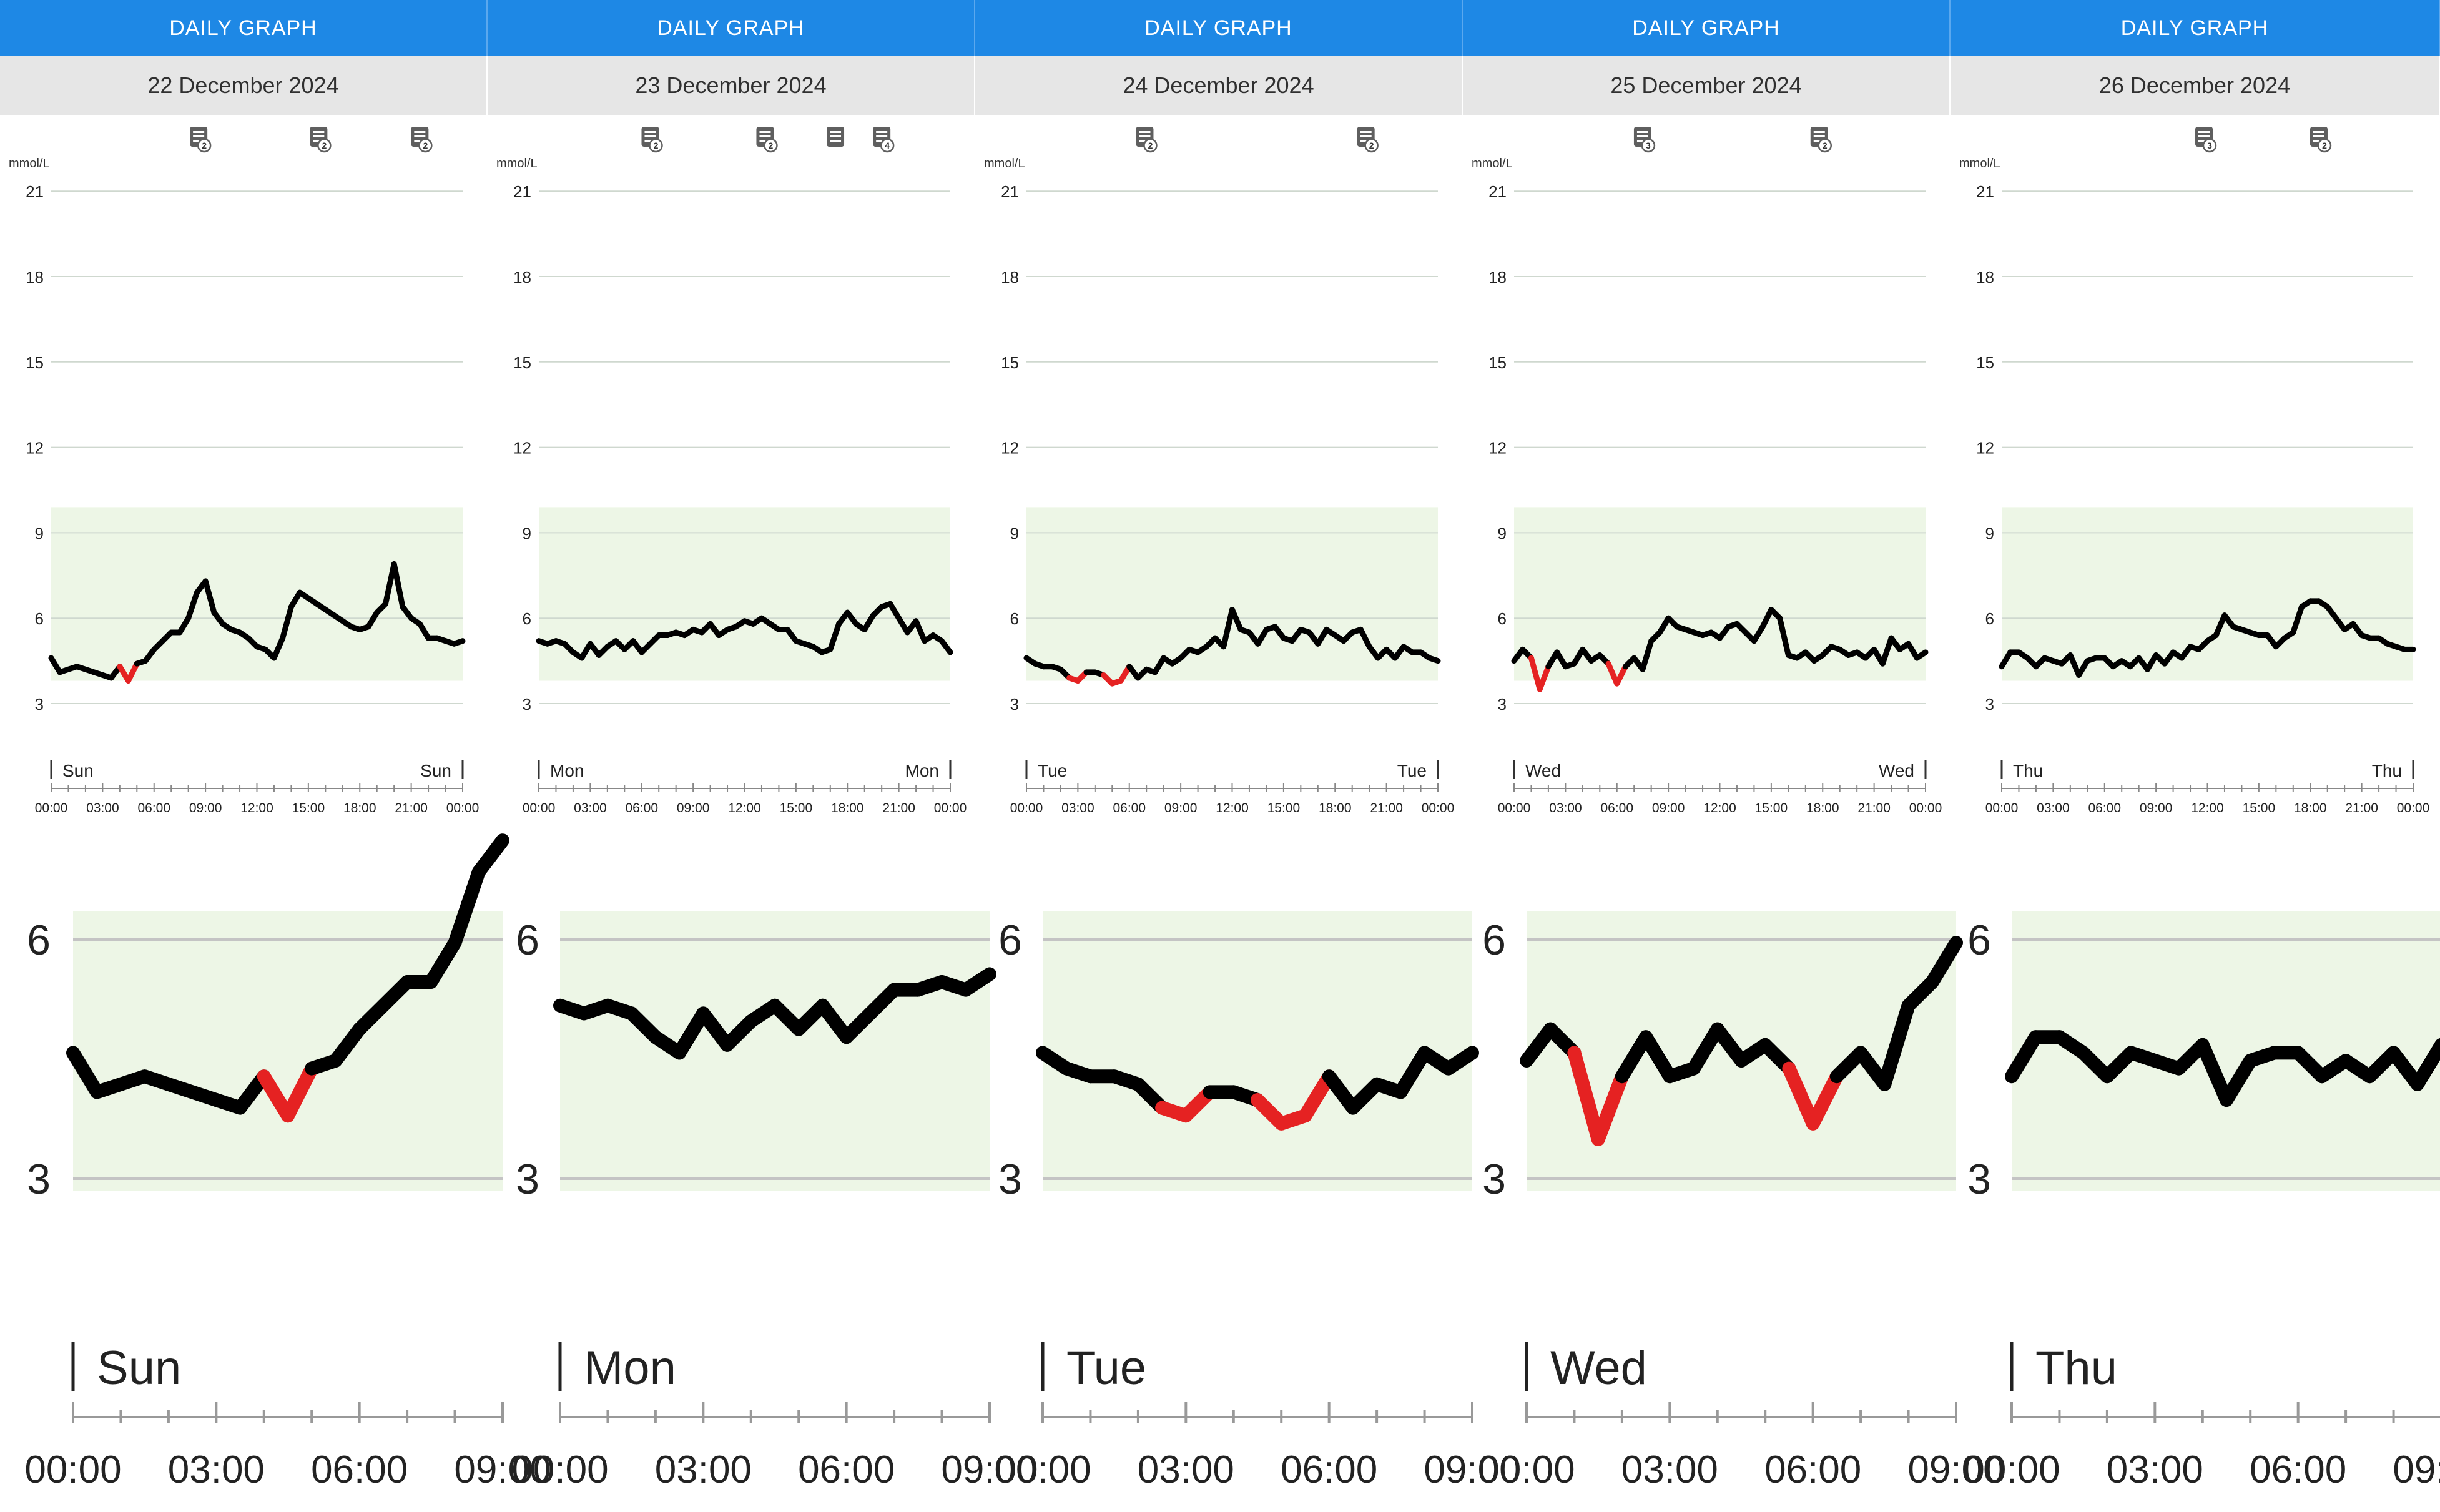  What do you see at coordinates (1822, 808) in the screenshot?
I see `x-tick-label: 18:00` at bounding box center [1822, 808].